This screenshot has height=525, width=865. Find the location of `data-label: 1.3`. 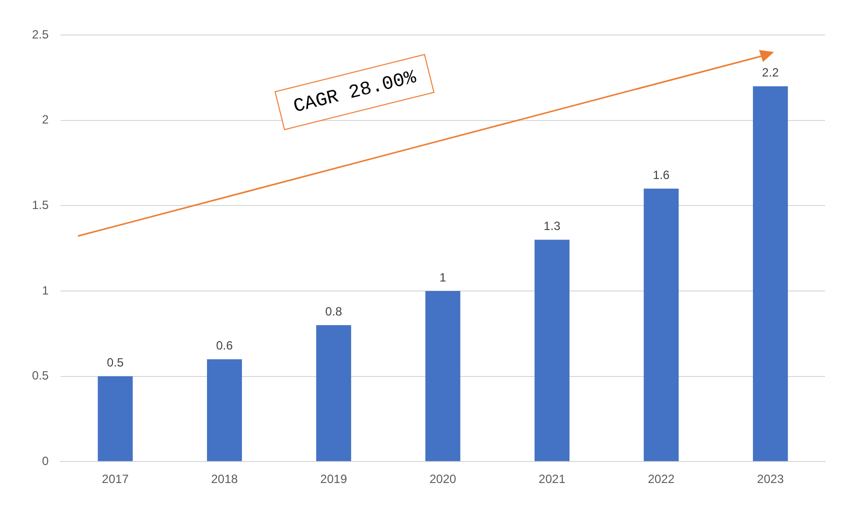

data-label: 1.3 is located at coordinates (552, 226).